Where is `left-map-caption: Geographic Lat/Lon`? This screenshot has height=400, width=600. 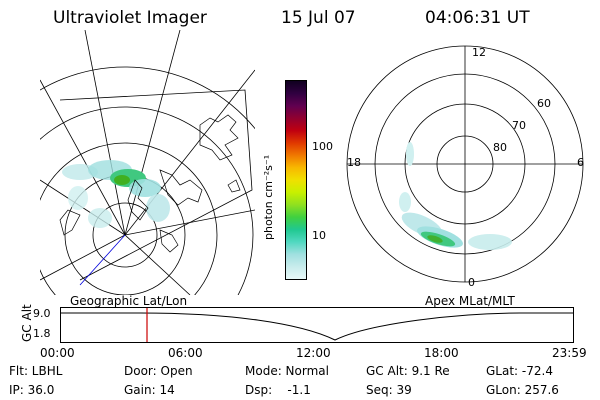
left-map-caption: Geographic Lat/Lon is located at coordinates (129, 301).